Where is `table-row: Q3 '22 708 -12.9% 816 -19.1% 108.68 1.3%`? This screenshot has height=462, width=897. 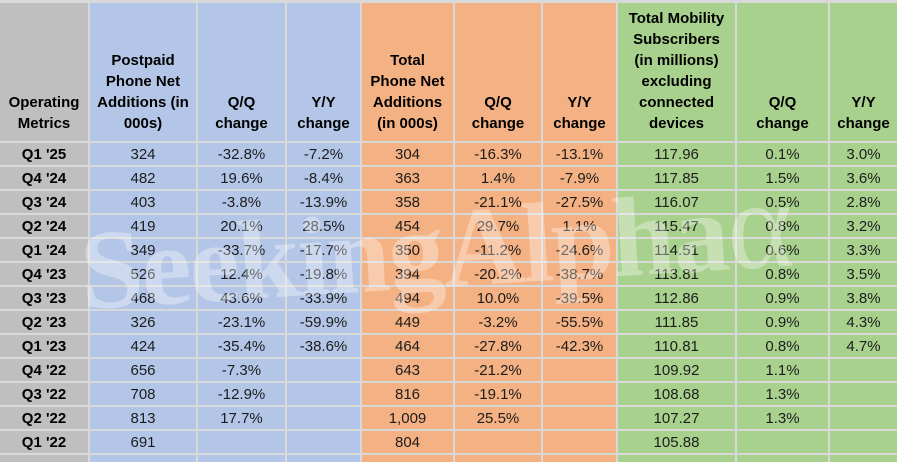
table-row: Q3 '22 708 -12.9% 816 -19.1% 108.68 1.3% is located at coordinates (448, 395).